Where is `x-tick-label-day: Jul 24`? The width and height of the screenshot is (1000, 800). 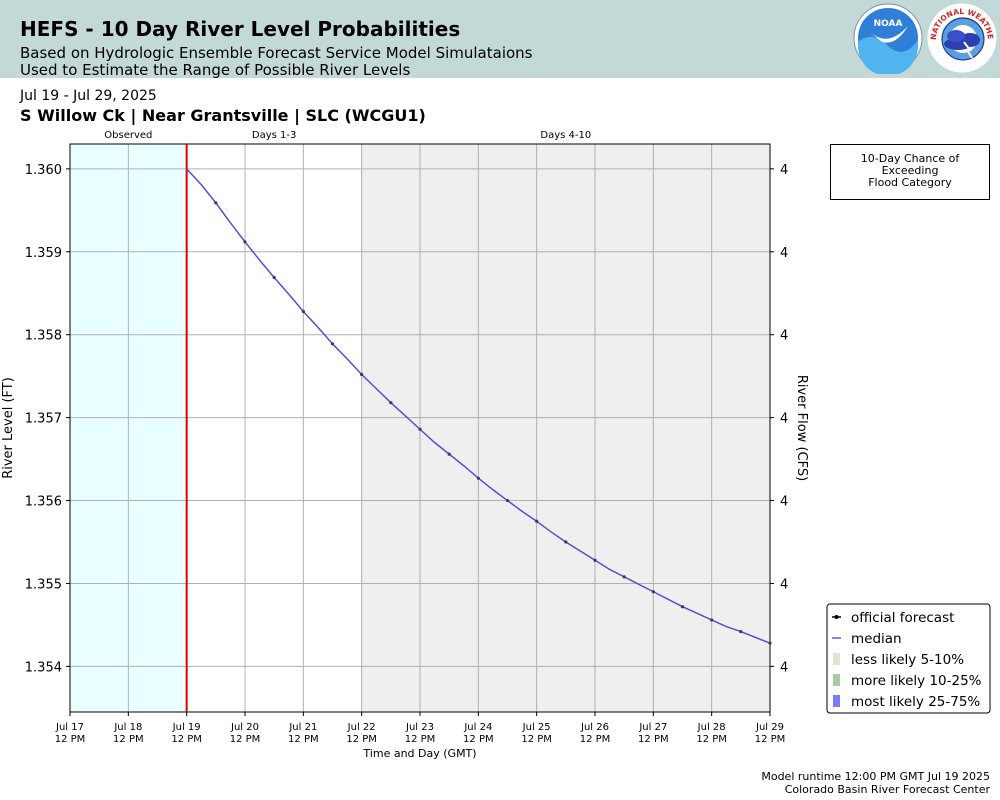
x-tick-label-day: Jul 24 is located at coordinates (477, 727).